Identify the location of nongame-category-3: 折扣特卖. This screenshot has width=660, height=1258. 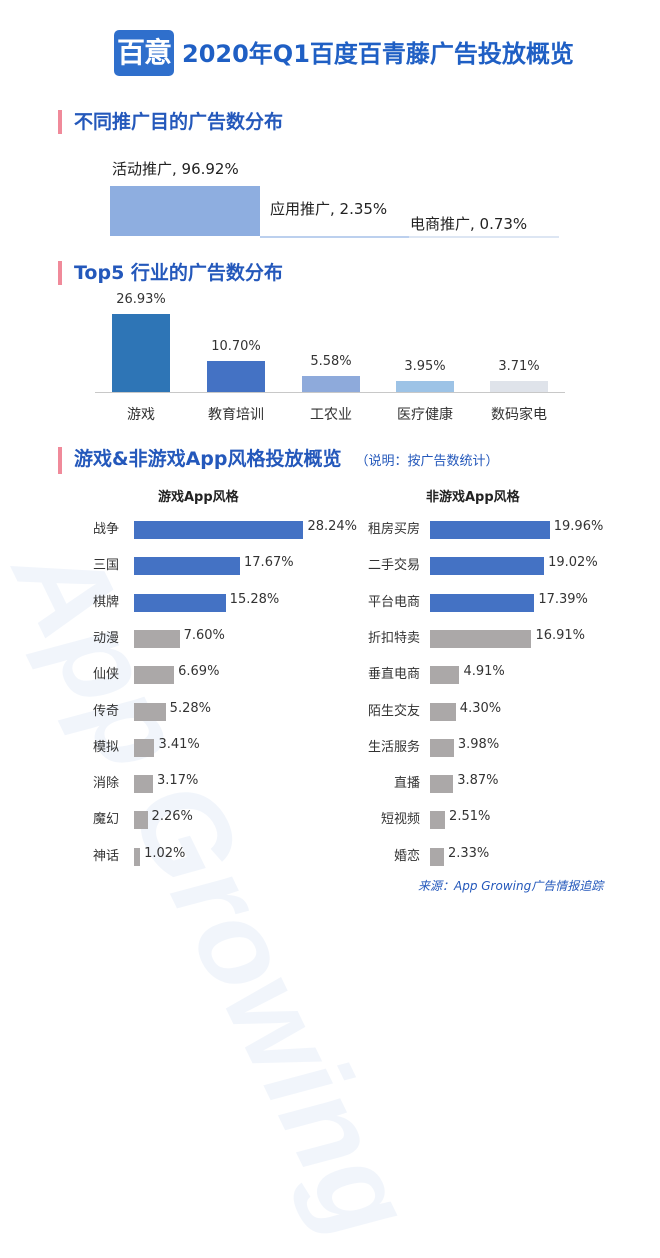
(393, 638).